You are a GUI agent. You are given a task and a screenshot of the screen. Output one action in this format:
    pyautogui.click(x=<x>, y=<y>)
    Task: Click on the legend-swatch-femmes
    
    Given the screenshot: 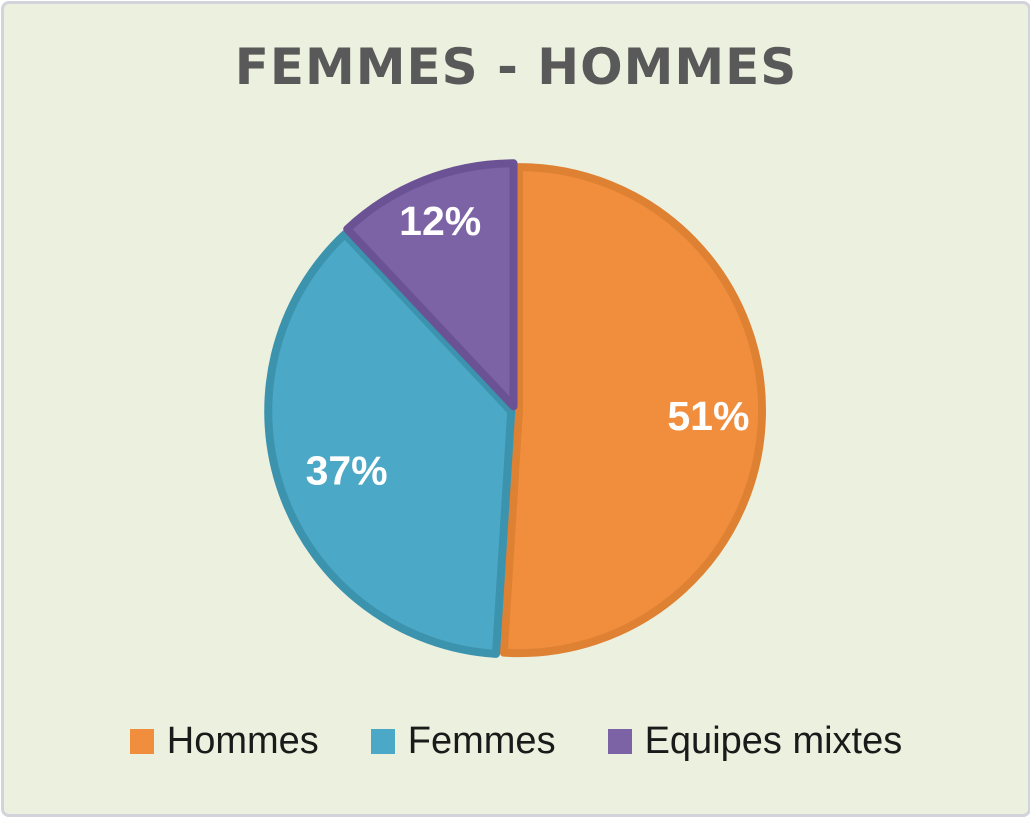 What is the action you would take?
    pyautogui.click(x=382, y=741)
    